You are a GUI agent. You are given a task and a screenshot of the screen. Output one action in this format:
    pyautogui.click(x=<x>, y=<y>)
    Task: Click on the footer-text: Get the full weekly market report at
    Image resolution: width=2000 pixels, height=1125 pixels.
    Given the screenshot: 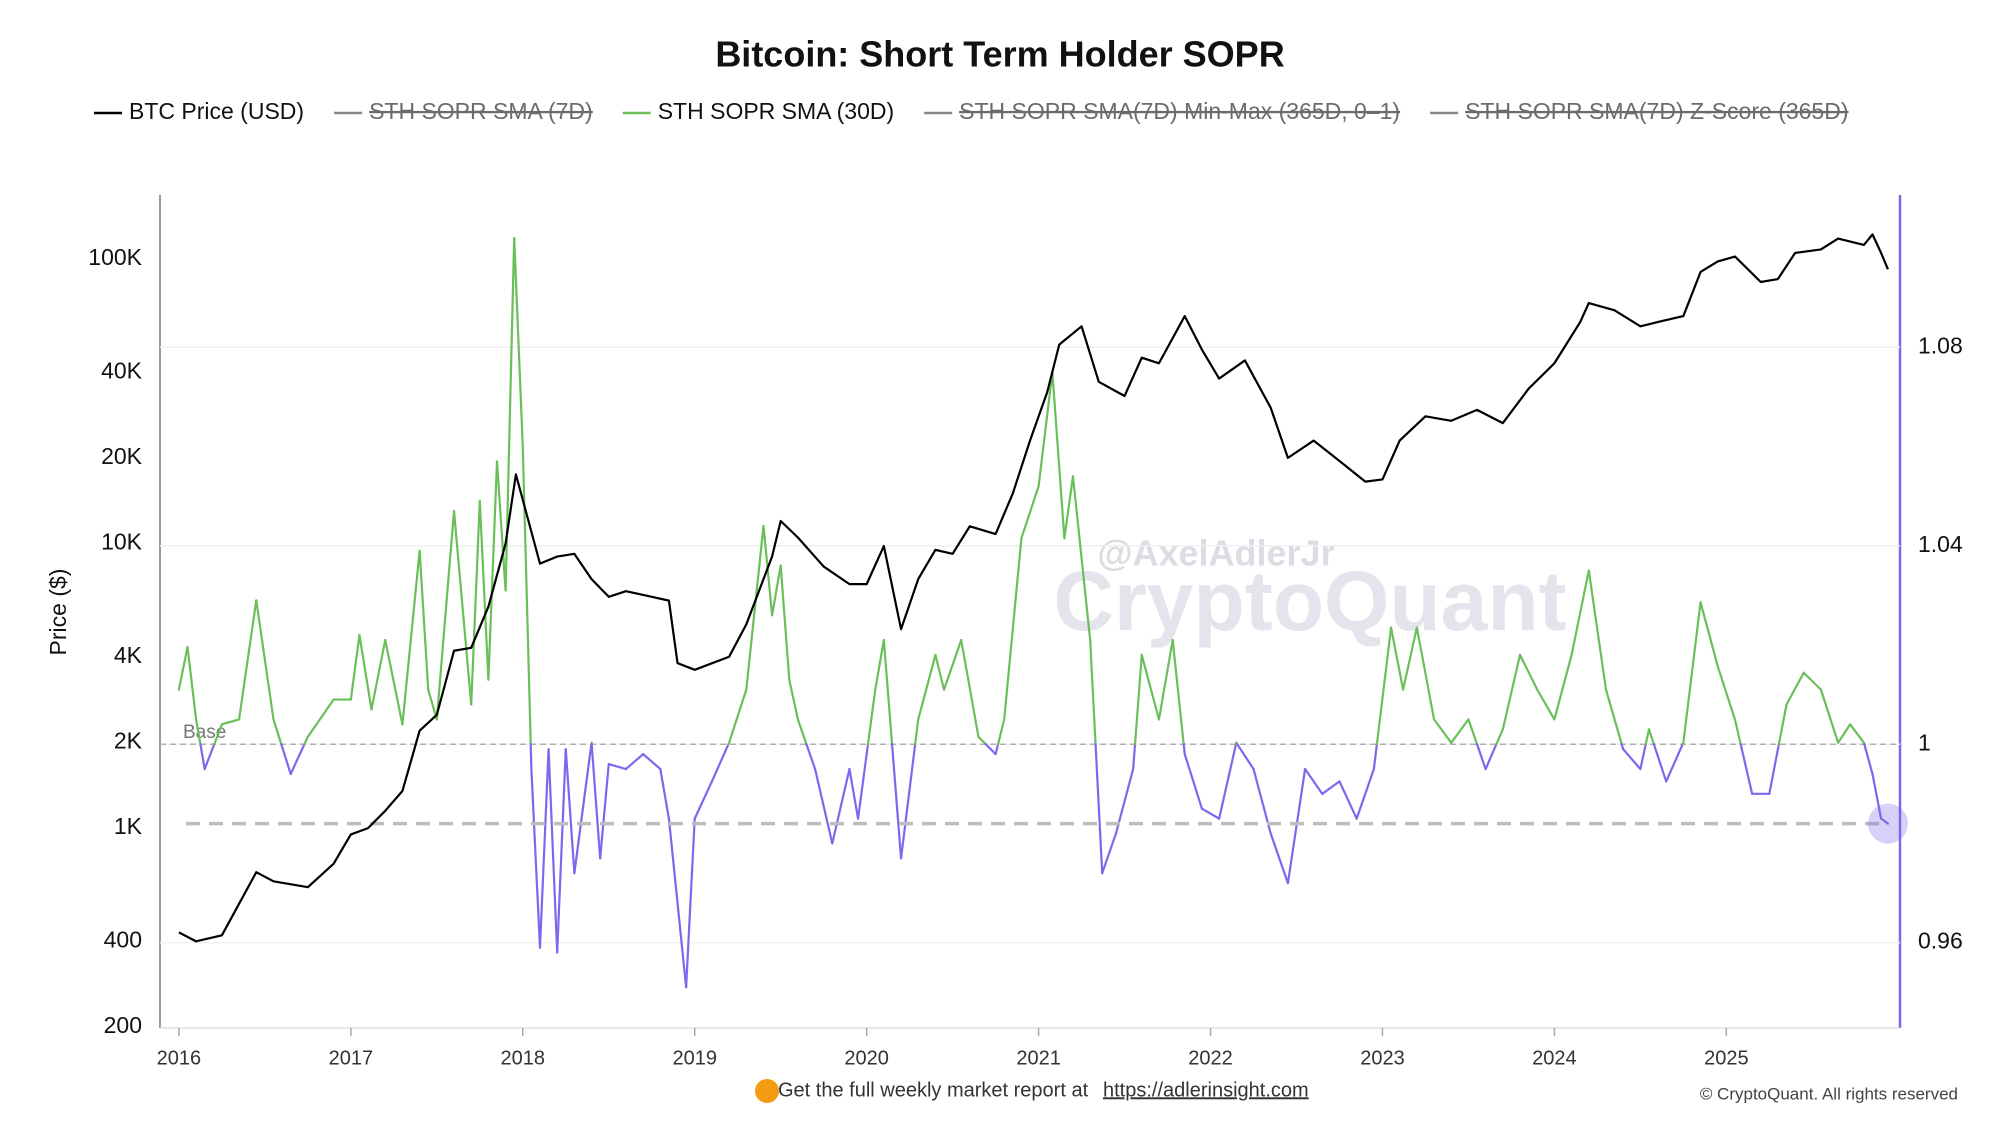 What is the action you would take?
    pyautogui.click(x=933, y=1090)
    